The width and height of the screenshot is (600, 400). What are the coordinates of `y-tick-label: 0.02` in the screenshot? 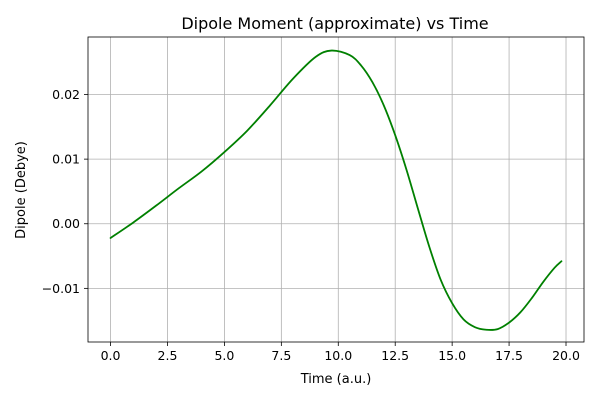 It's located at (66, 94).